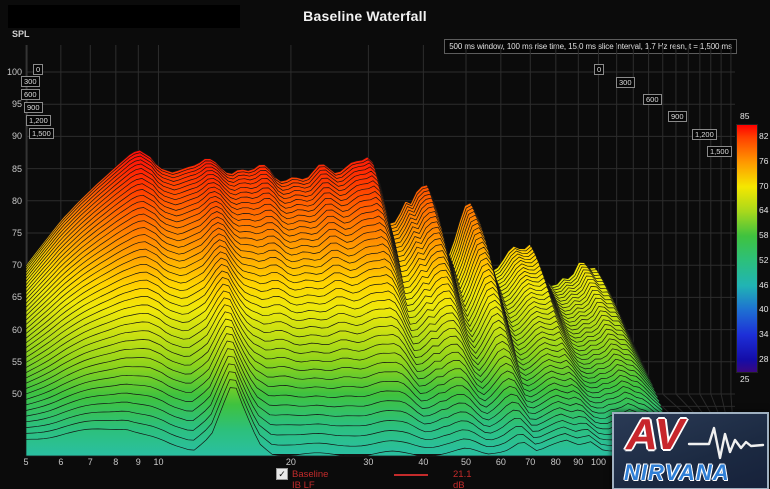 This screenshot has height=489, width=770. Describe the element at coordinates (282, 474) in the screenshot. I see `trace-checkbox: ✓` at that location.